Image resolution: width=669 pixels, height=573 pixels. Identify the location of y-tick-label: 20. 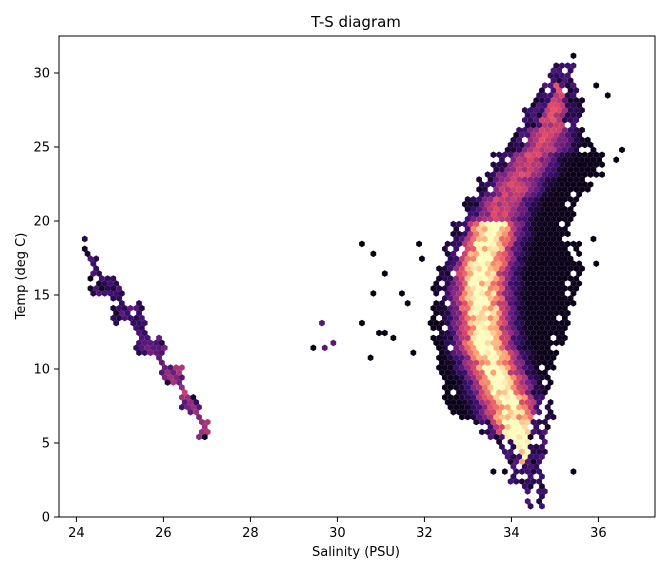
(41, 222).